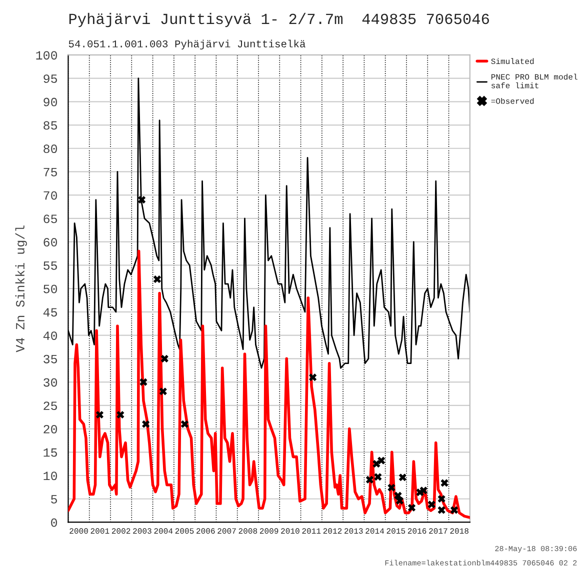  Describe the element at coordinates (51, 382) in the screenshot. I see `y-tick-label: 30` at that location.